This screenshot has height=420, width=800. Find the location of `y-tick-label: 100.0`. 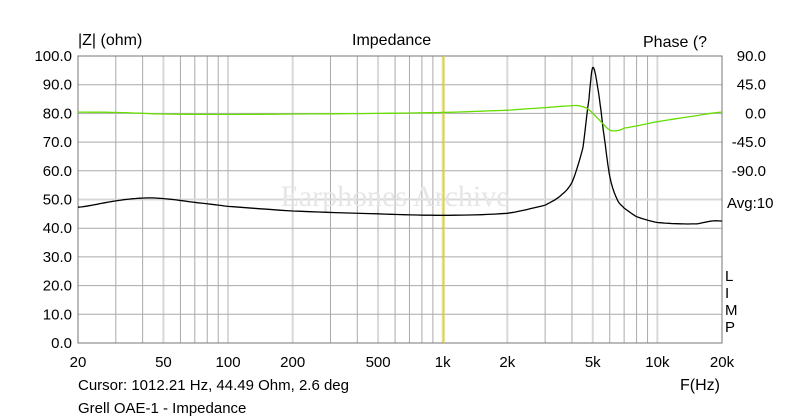

y-tick-label: 100.0 is located at coordinates (53, 56).